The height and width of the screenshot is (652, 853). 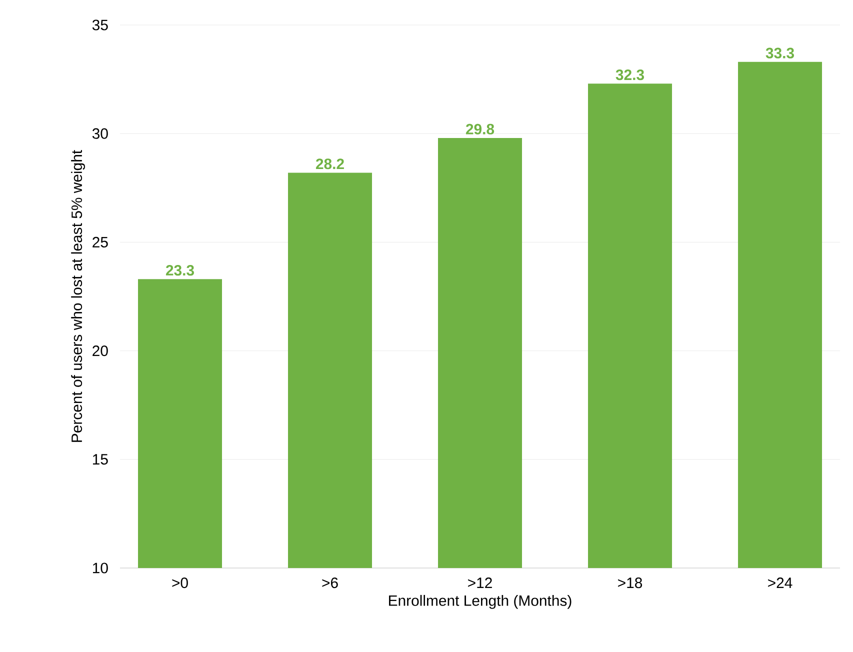 What do you see at coordinates (330, 164) in the screenshot?
I see `data-label: 28.2` at bounding box center [330, 164].